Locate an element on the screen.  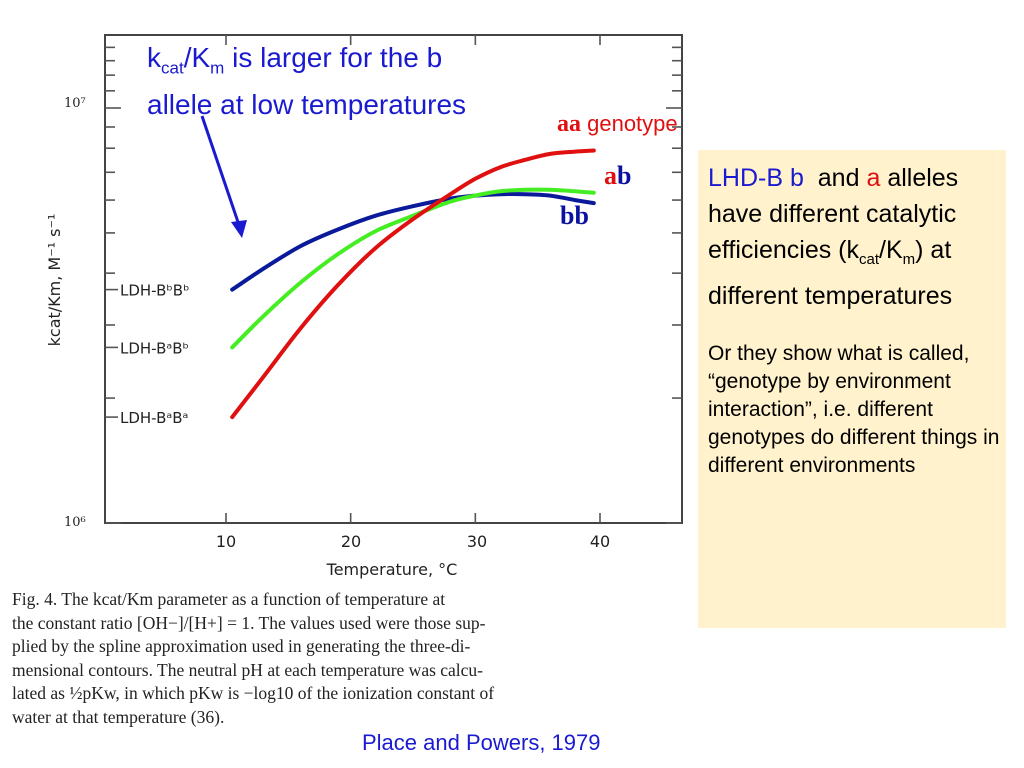
x-tick-20: 20 is located at coordinates (351, 541).